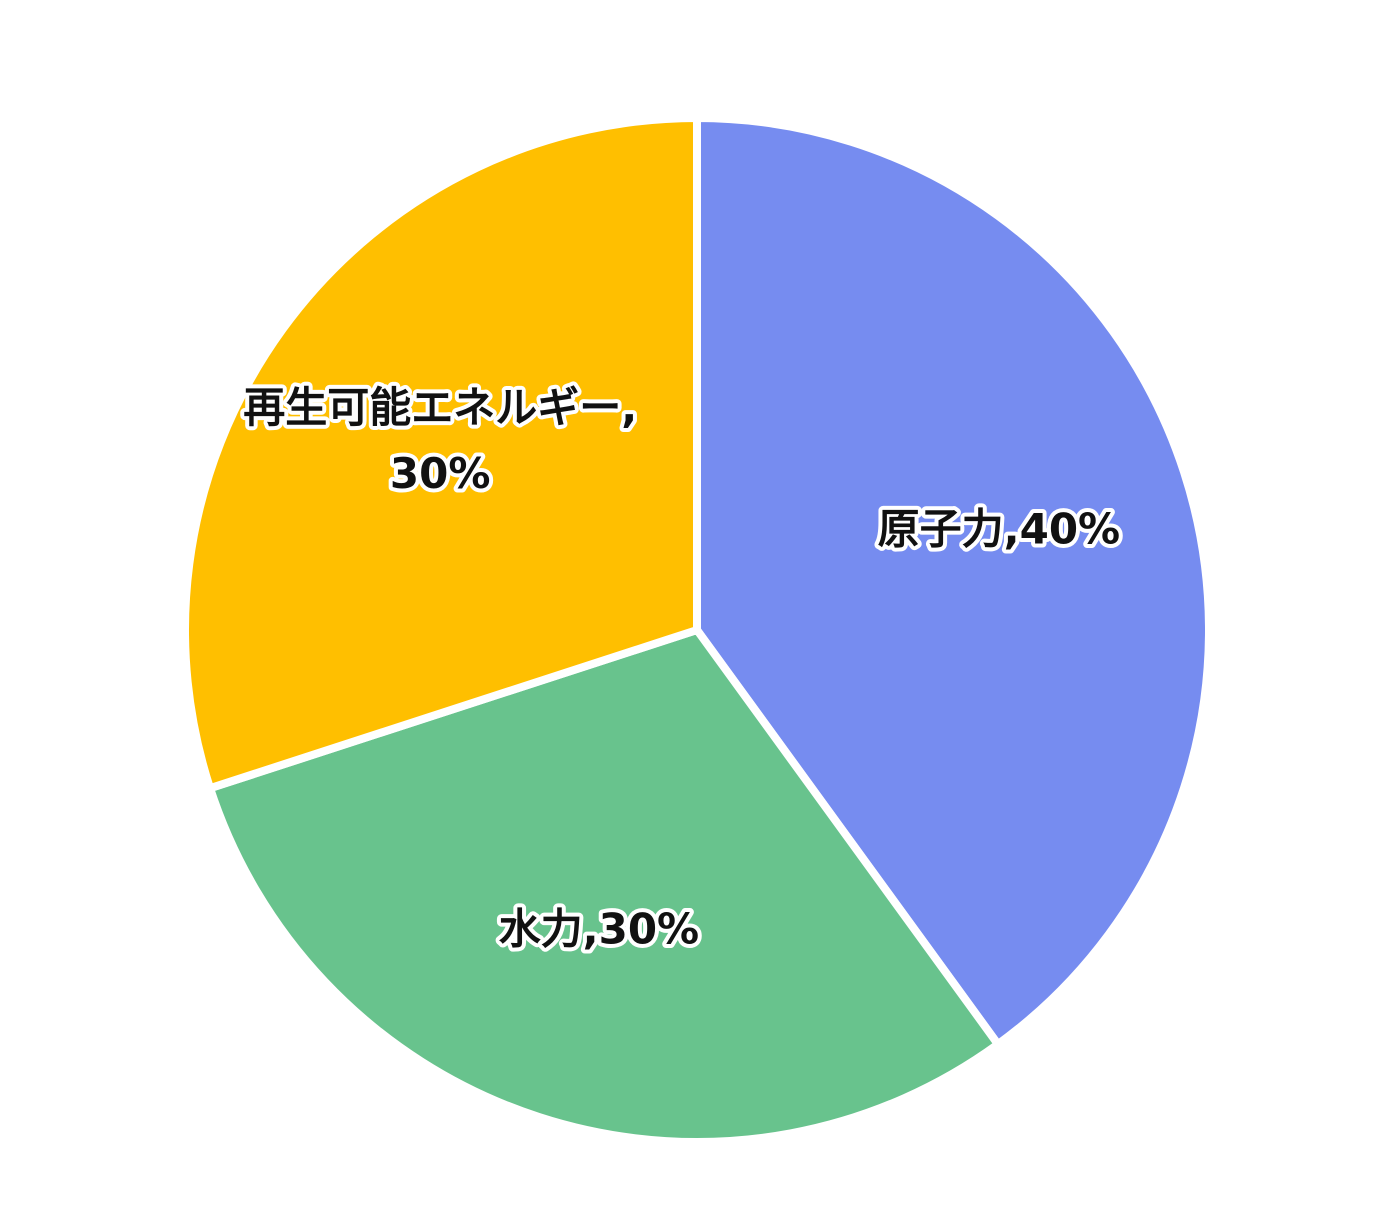 The height and width of the screenshot is (1214, 1394). I want to click on slice-label: 原子力,40%, so click(999, 528).